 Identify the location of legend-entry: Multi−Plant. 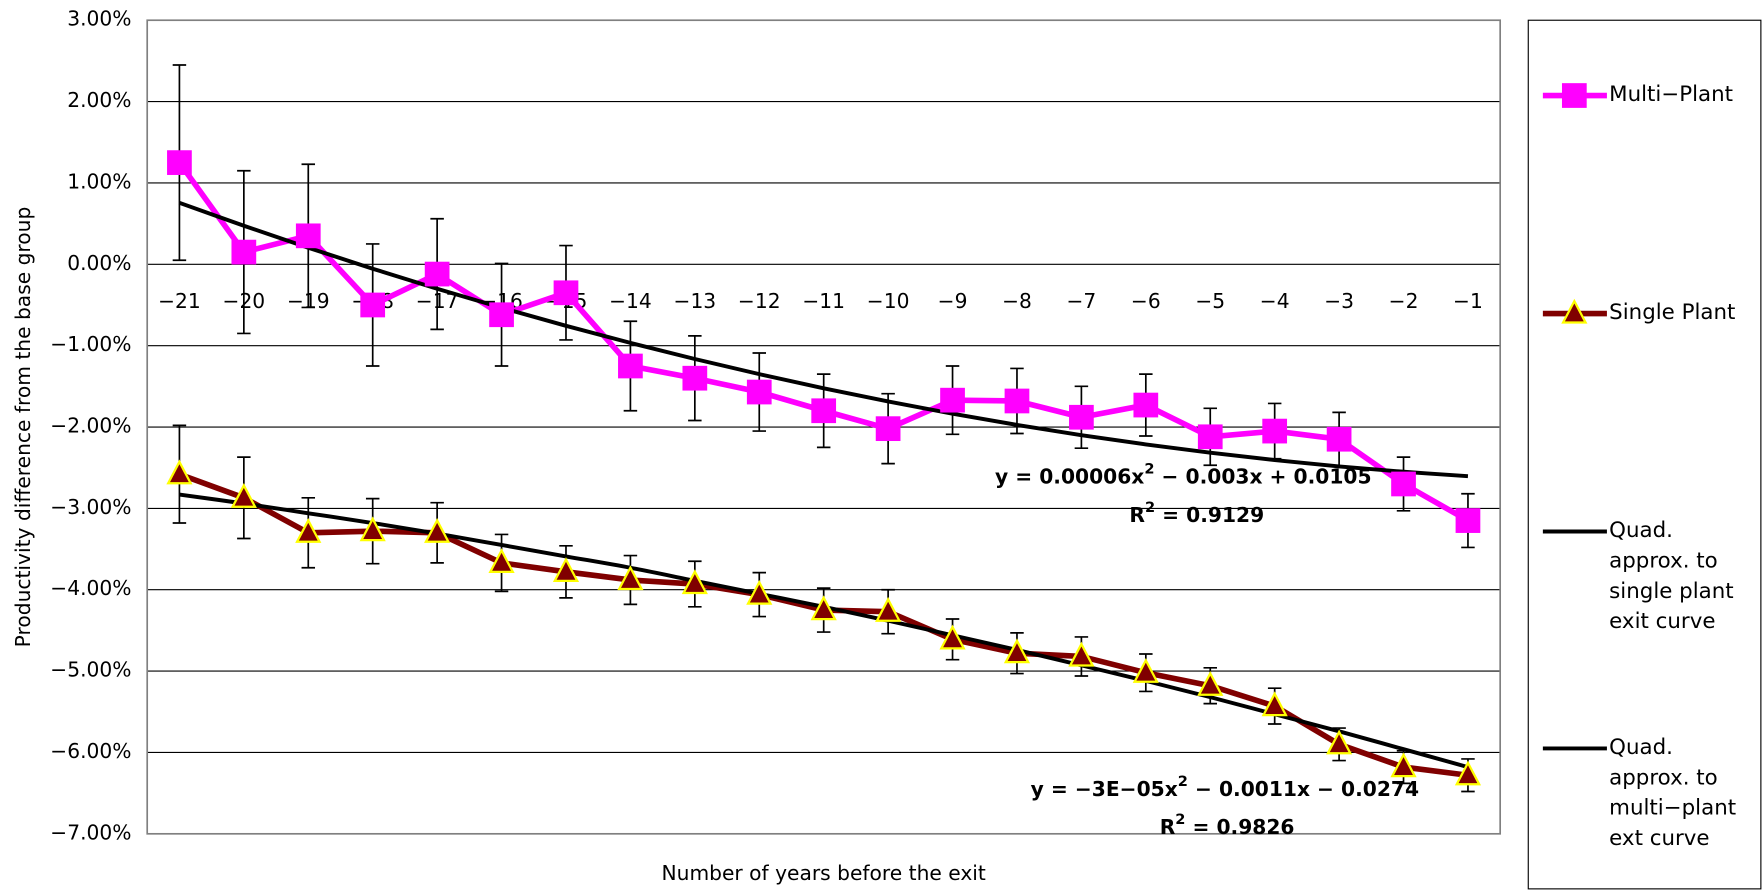
(1671, 94).